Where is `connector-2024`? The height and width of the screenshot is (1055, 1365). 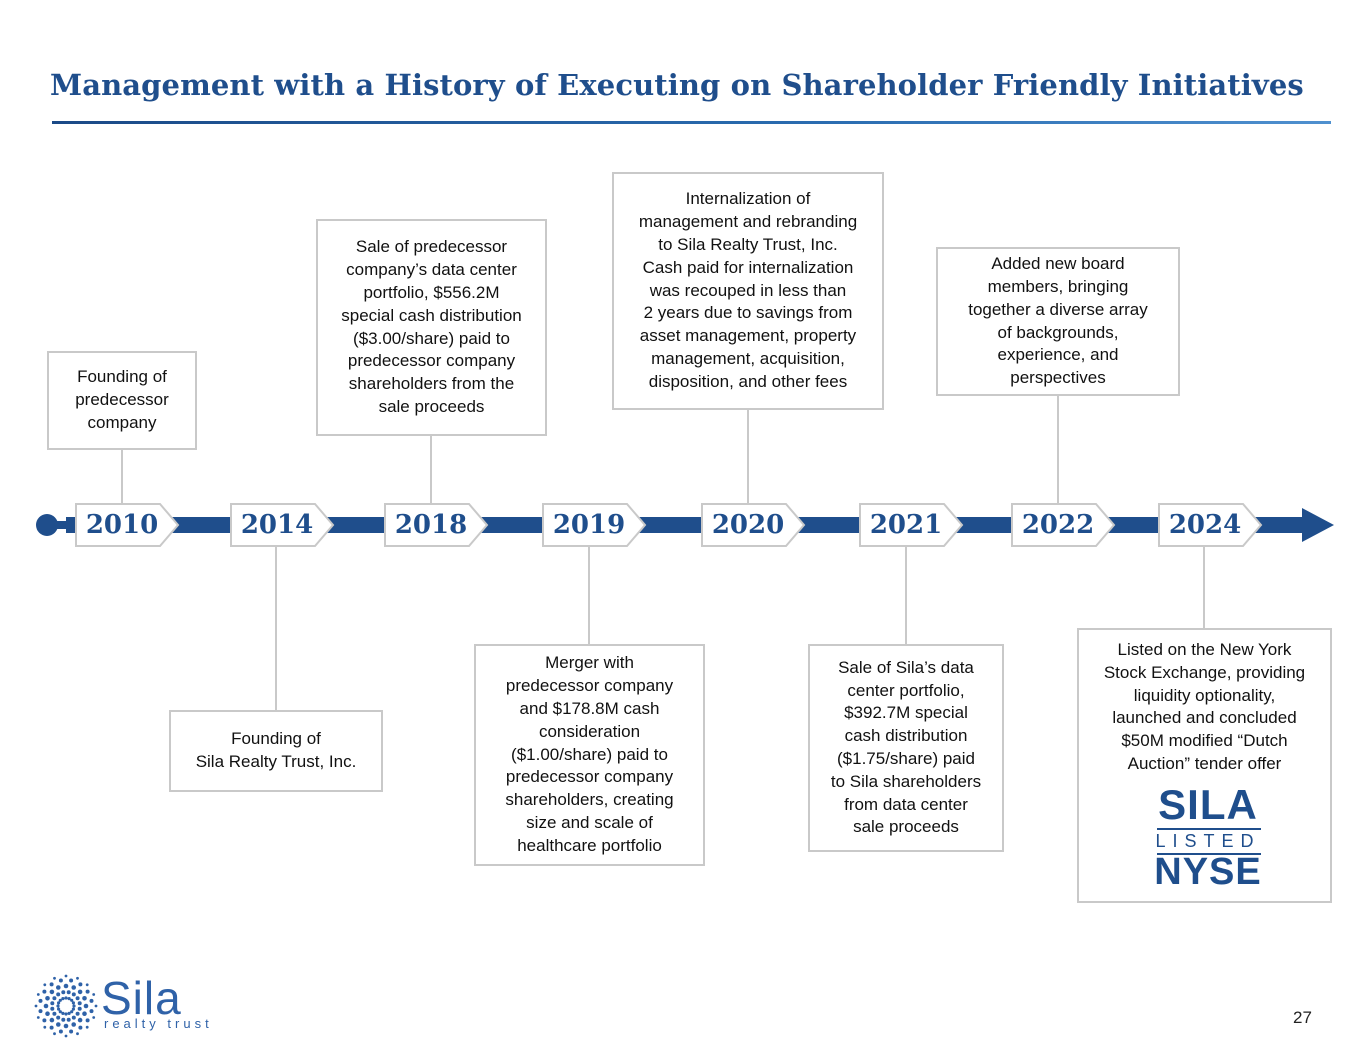 connector-2024 is located at coordinates (1204, 587).